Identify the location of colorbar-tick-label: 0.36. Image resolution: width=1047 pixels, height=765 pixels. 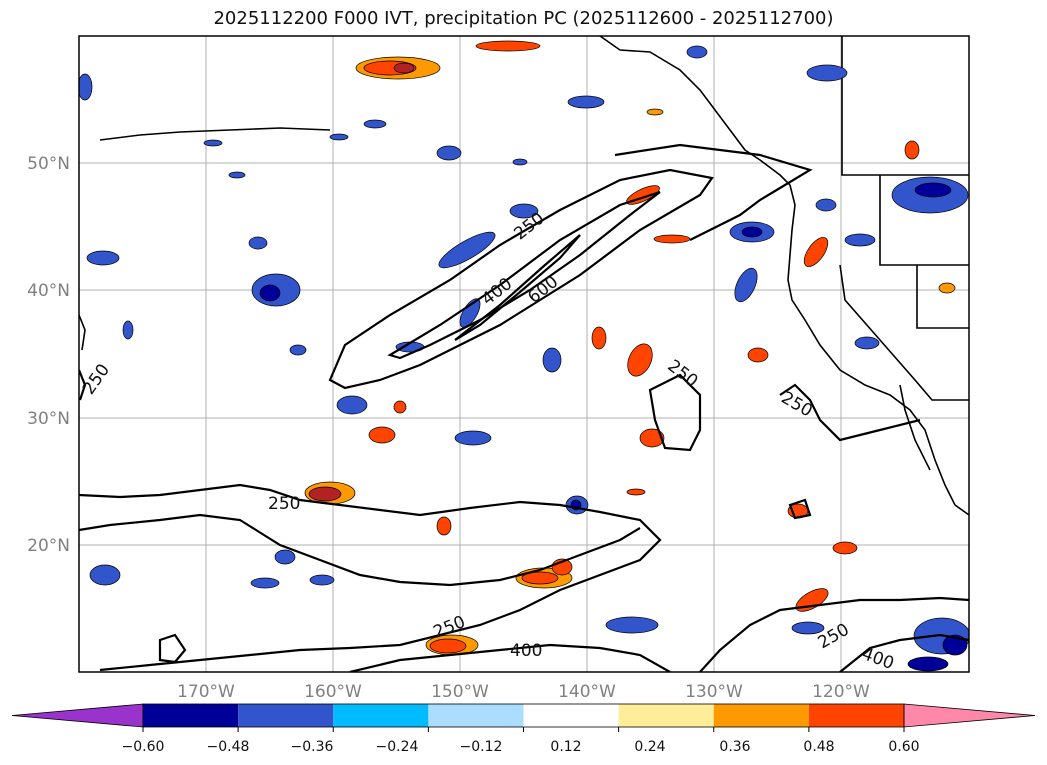
(734, 747).